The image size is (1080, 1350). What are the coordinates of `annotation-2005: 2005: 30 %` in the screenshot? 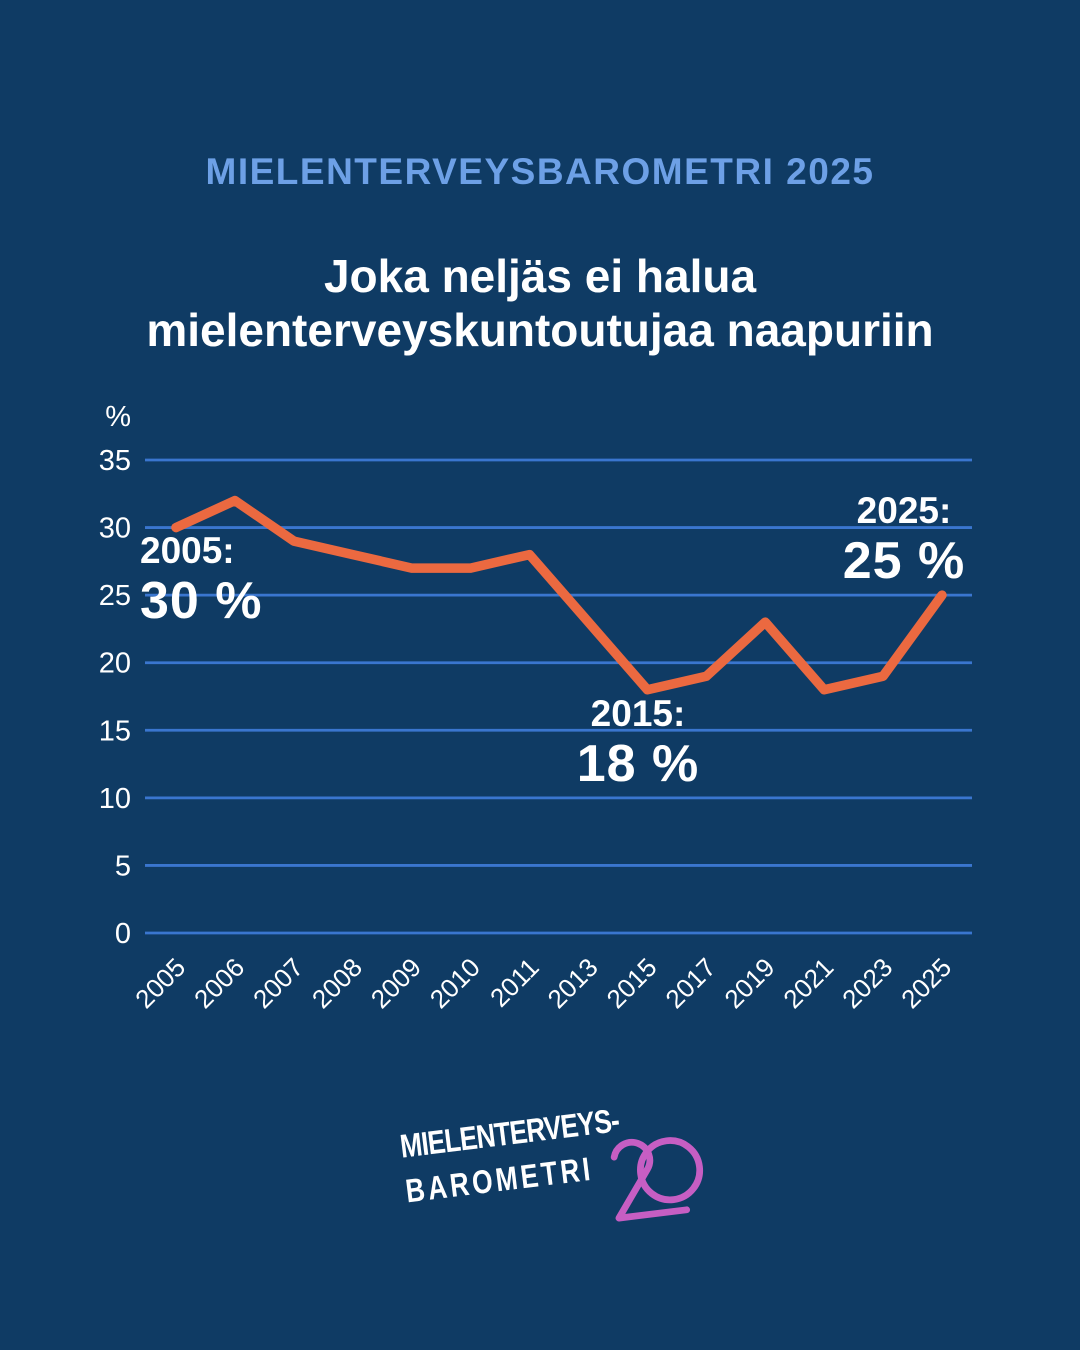 It's located at (201, 579).